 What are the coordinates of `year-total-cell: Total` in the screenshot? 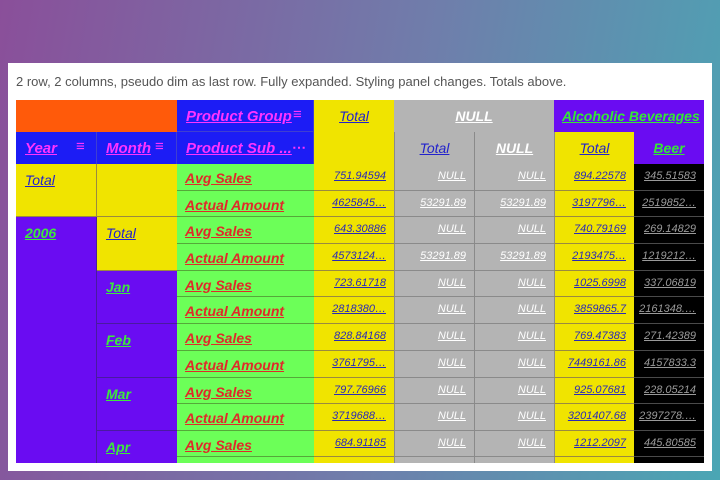 It's located at (56, 190).